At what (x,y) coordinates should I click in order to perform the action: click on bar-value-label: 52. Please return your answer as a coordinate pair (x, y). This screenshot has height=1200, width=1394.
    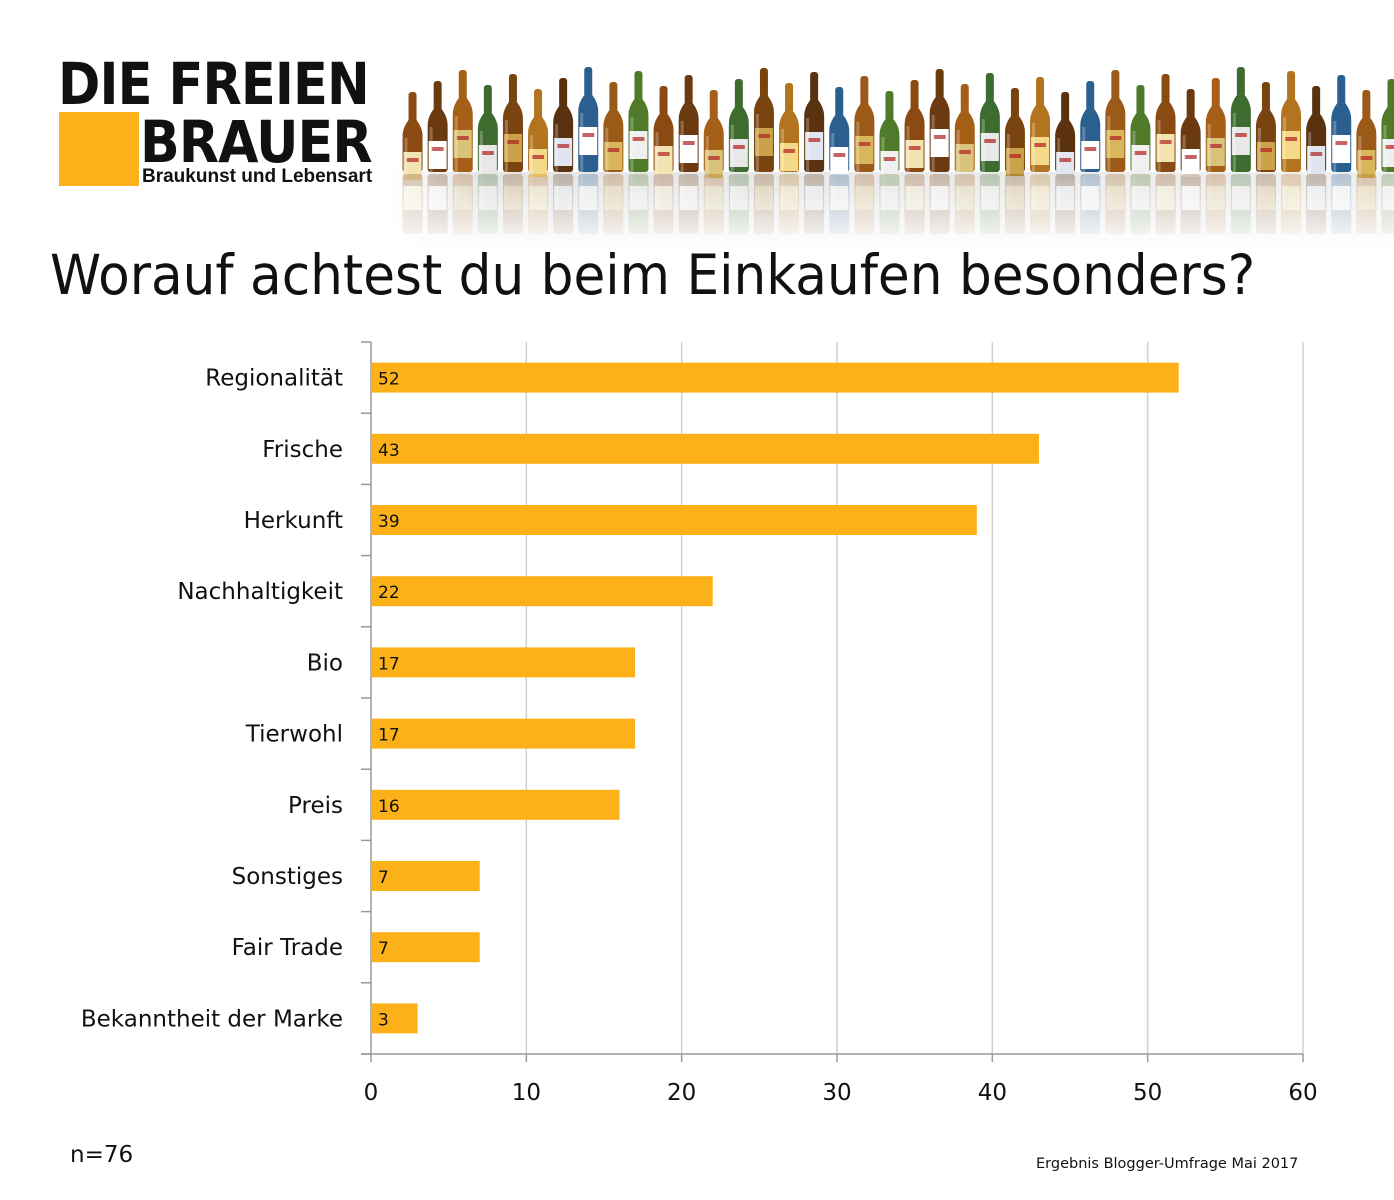
    Looking at the image, I should click on (389, 380).